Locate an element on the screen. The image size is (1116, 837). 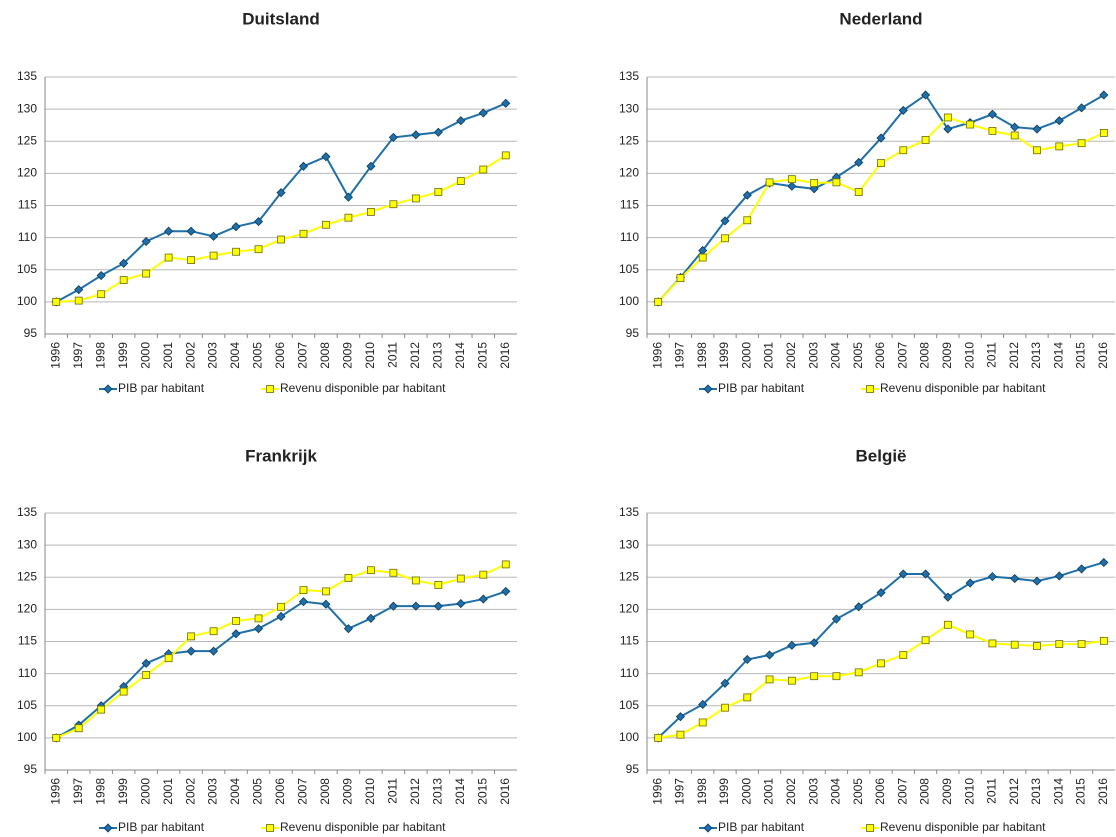
y-tick-label: 125 is located at coordinates (27, 576).